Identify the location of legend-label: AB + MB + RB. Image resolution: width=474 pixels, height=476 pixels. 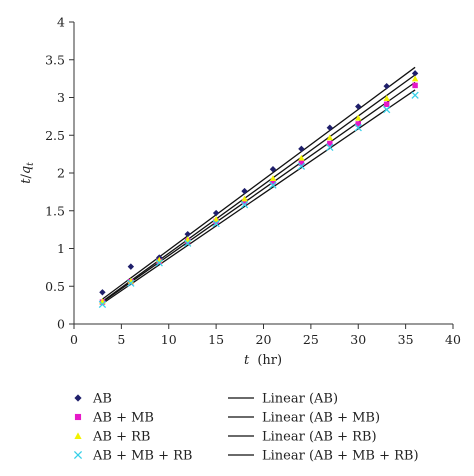
(142, 456).